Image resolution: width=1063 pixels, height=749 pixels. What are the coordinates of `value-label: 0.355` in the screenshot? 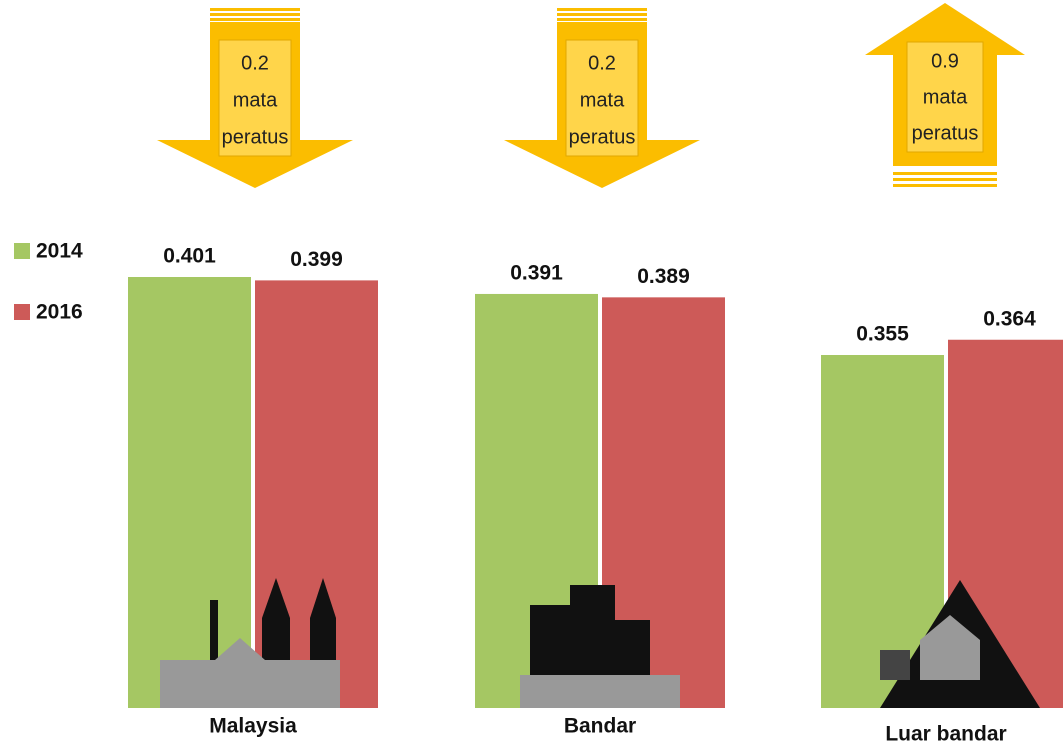 It's located at (882, 334).